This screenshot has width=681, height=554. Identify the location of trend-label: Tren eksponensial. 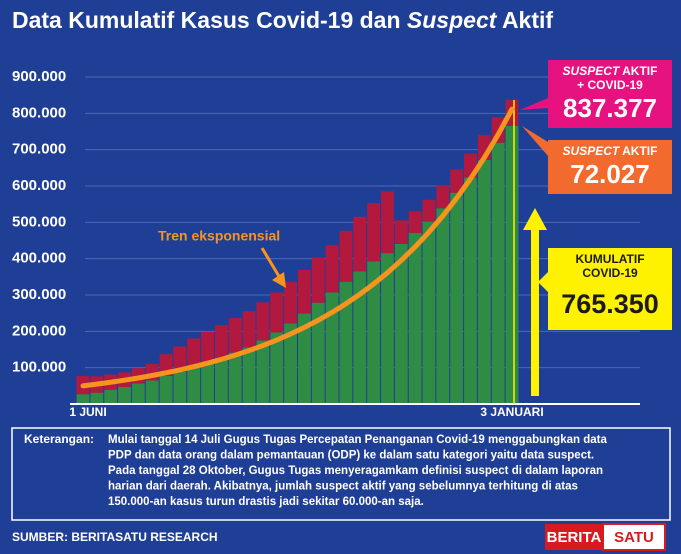
(219, 236).